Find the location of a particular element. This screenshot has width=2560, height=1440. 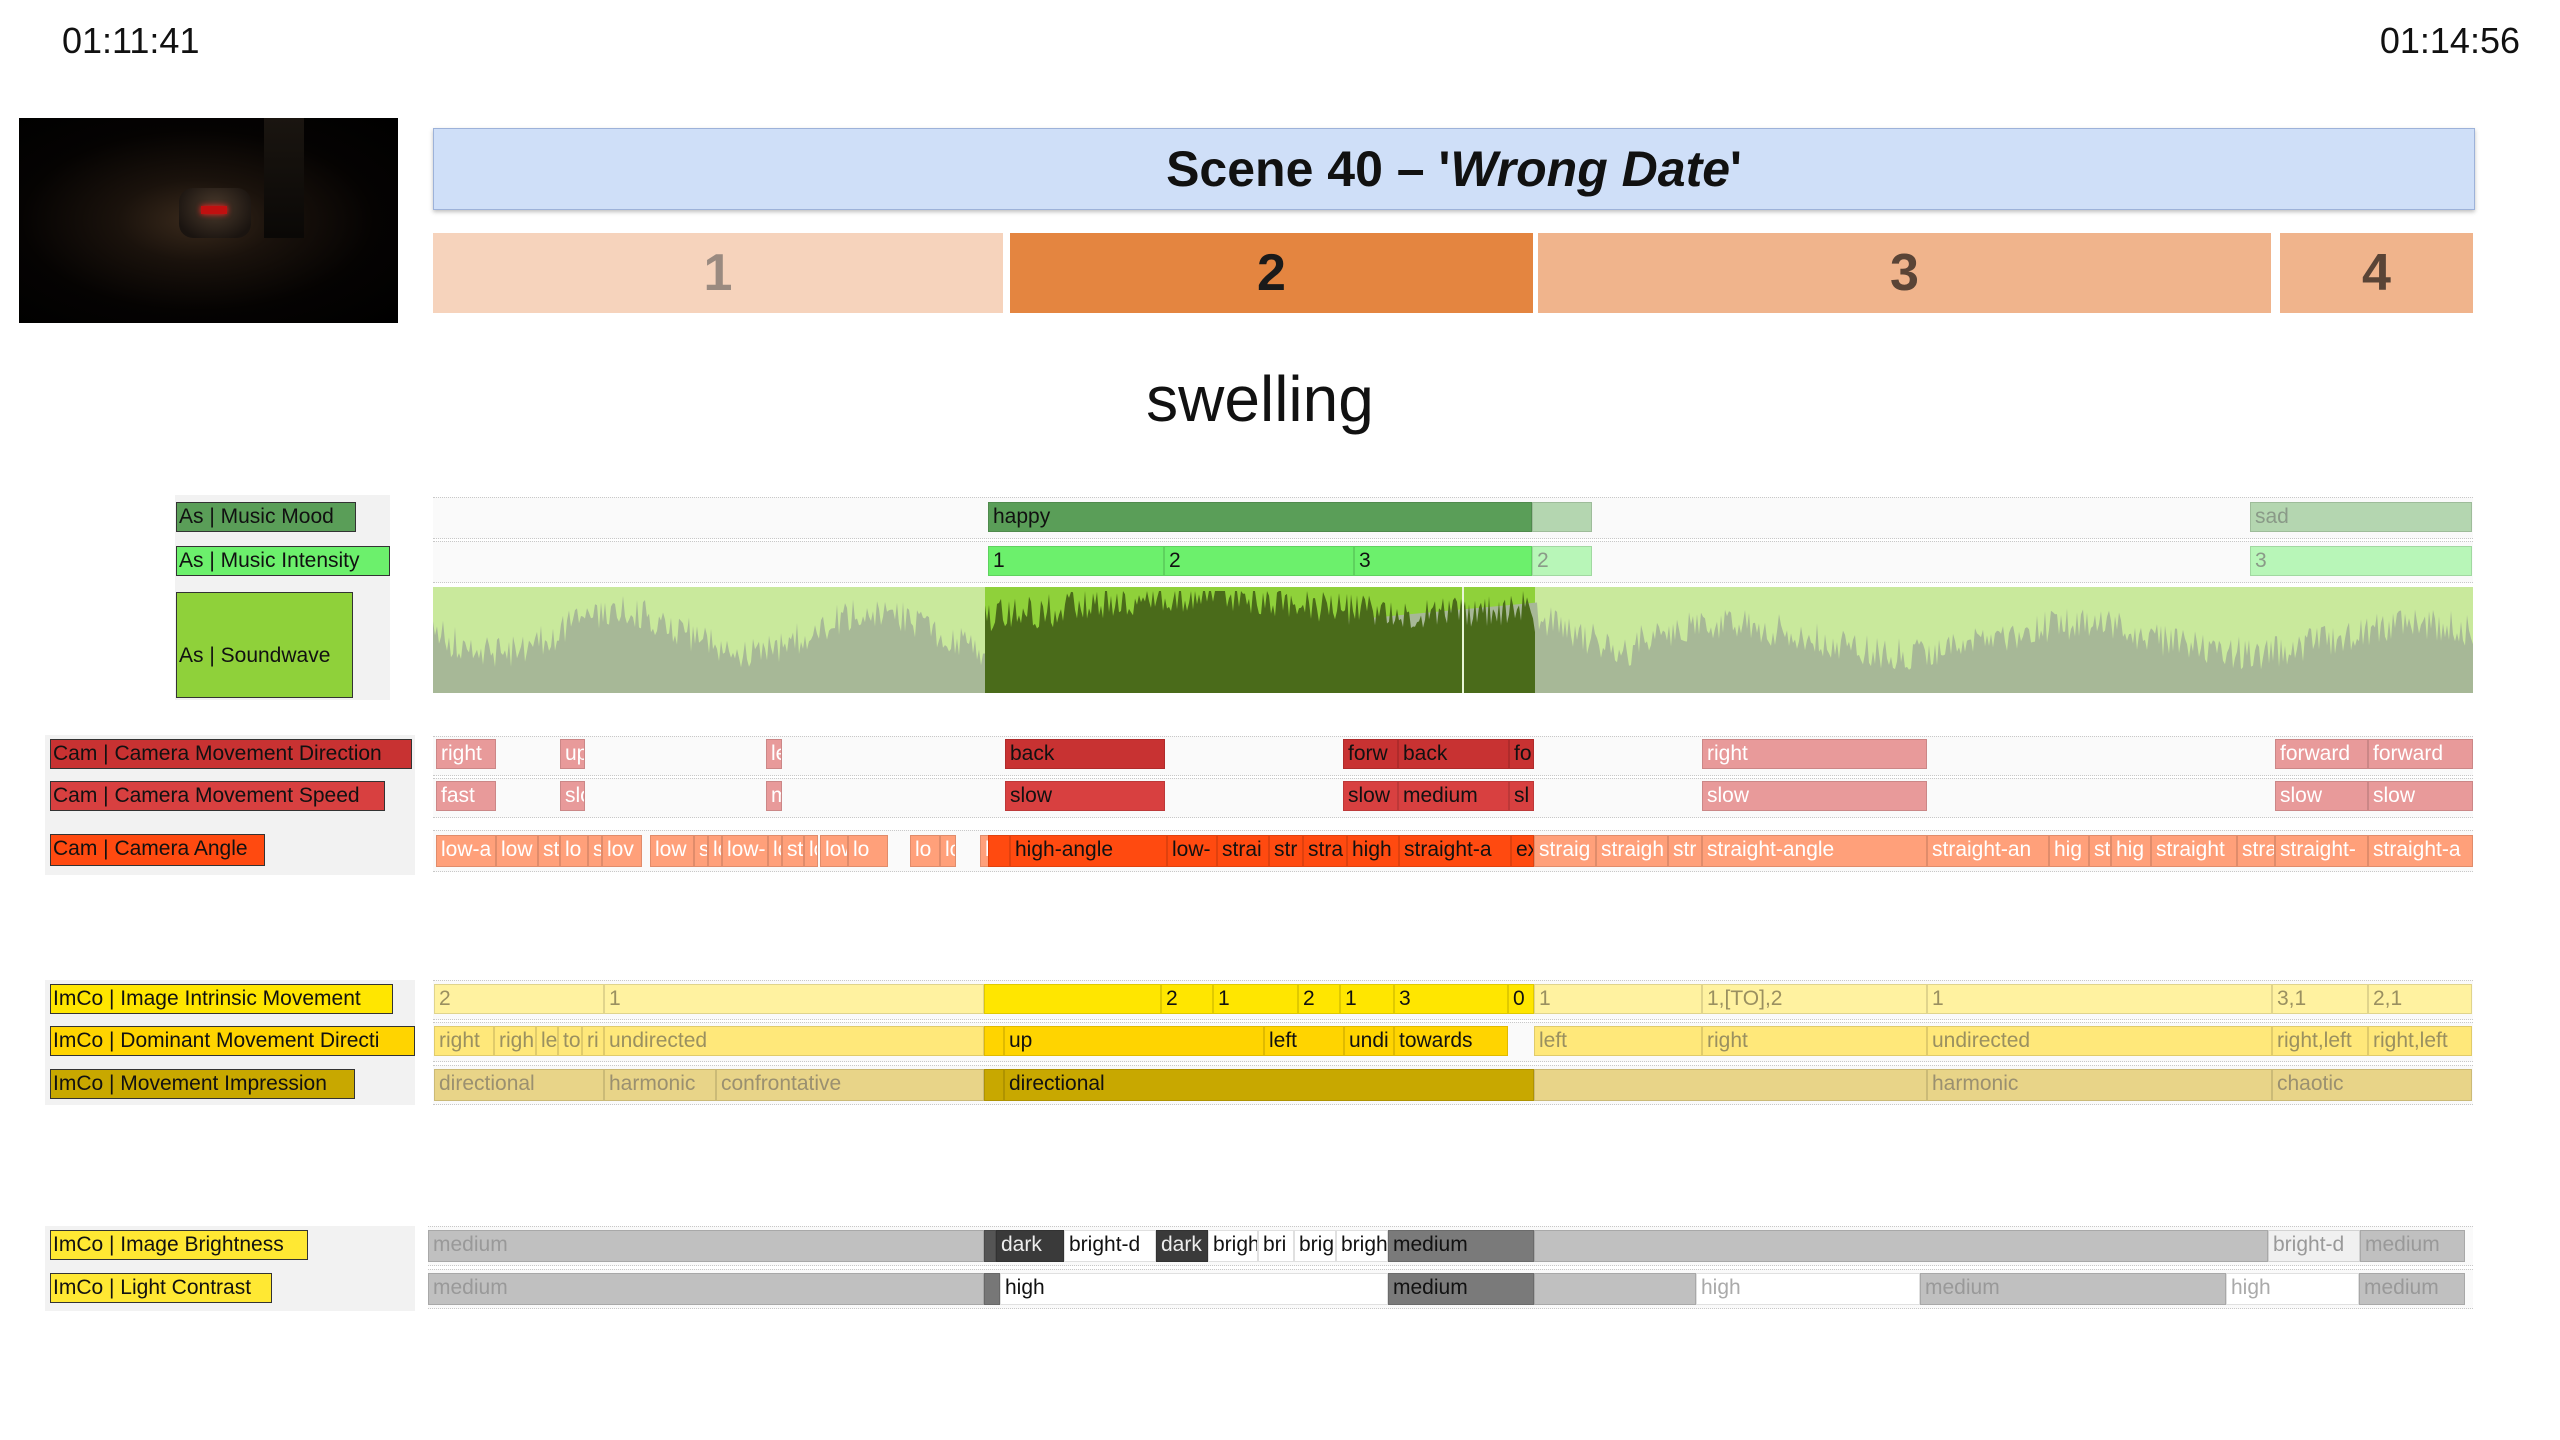

annotation: bri is located at coordinates (1276, 1246).